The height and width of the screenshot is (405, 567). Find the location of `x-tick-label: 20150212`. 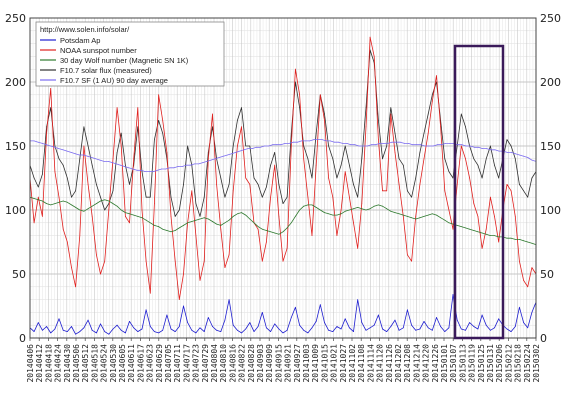

x-tick-label: 20150212 is located at coordinates (508, 363).